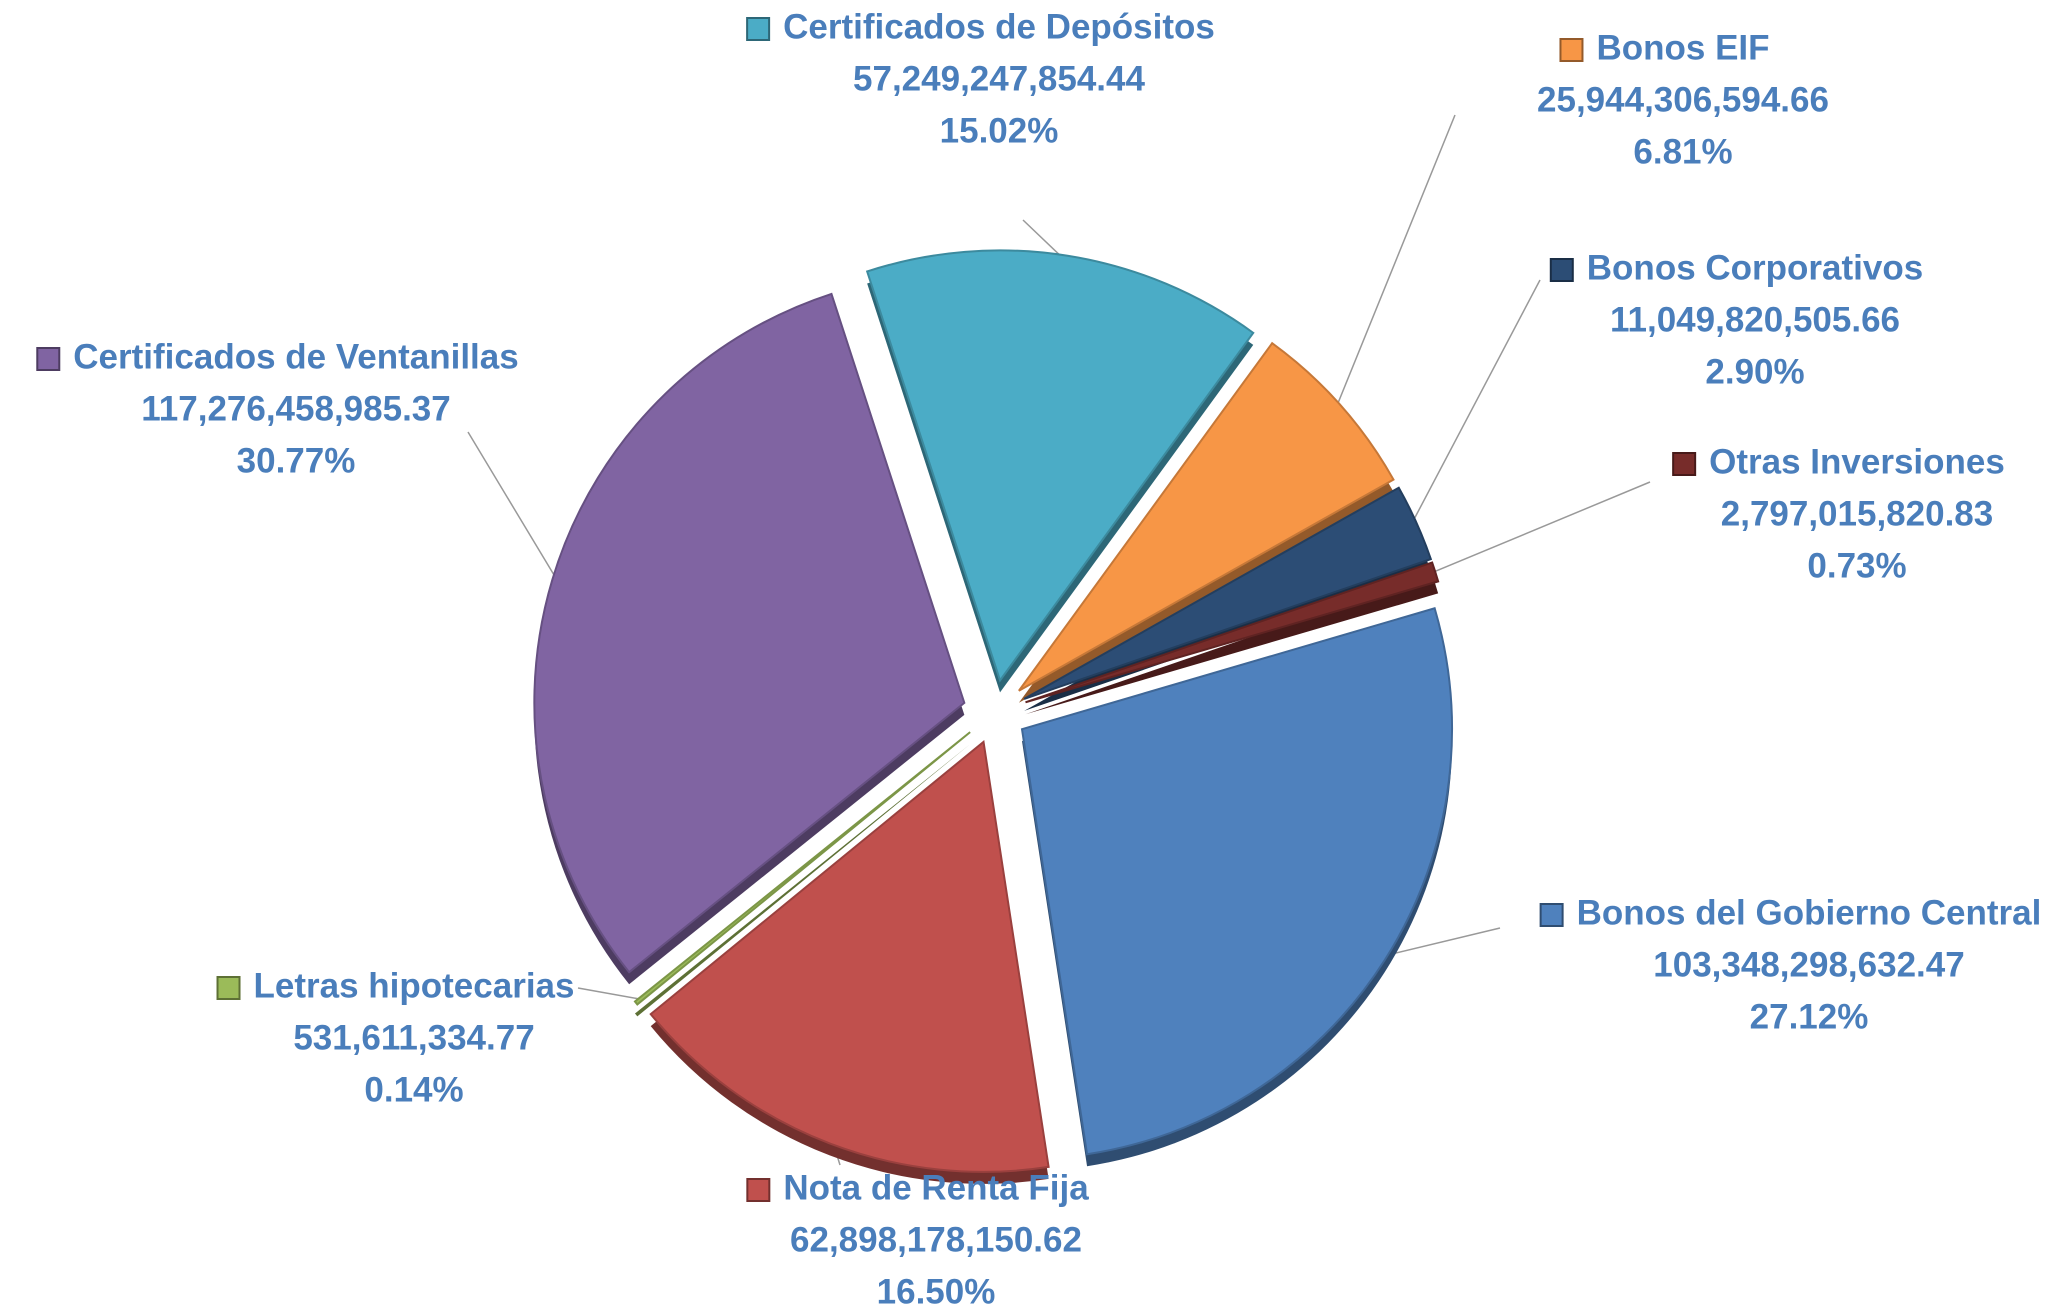  What do you see at coordinates (1857, 513) in the screenshot?
I see `value-label: 2,797,015,820.83` at bounding box center [1857, 513].